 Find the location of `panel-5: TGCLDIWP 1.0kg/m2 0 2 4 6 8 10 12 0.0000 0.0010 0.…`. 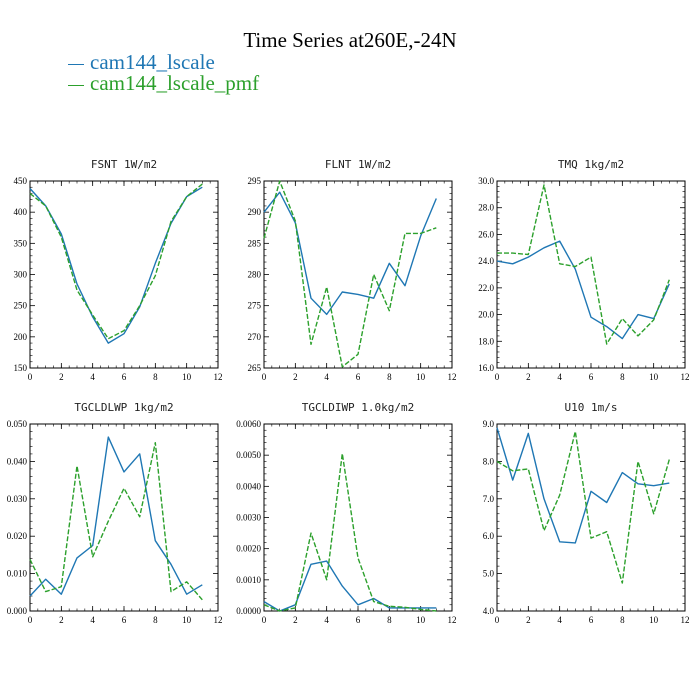

panel-5: TGCLDIWP 1.0kg/m2 0 2 4 6 8 10 12 0.0000 0.0010 0.… is located at coordinates (346, 513).